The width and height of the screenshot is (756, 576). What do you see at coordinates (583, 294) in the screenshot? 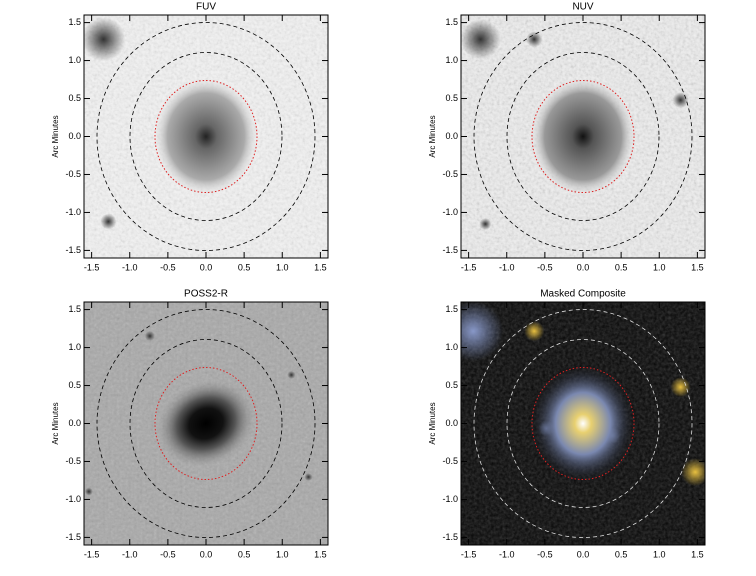
I see `panel-title: Masked Composite` at bounding box center [583, 294].